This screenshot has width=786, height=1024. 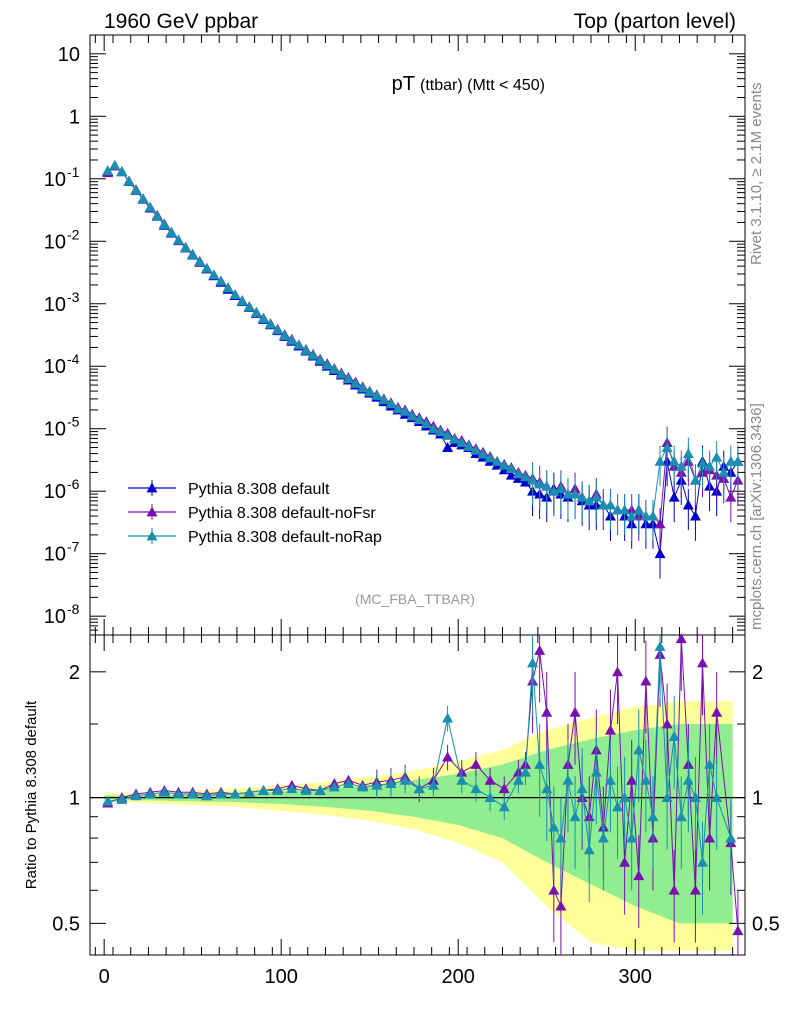 What do you see at coordinates (403, 84) in the screenshot?
I see `plot-title-main: pT` at bounding box center [403, 84].